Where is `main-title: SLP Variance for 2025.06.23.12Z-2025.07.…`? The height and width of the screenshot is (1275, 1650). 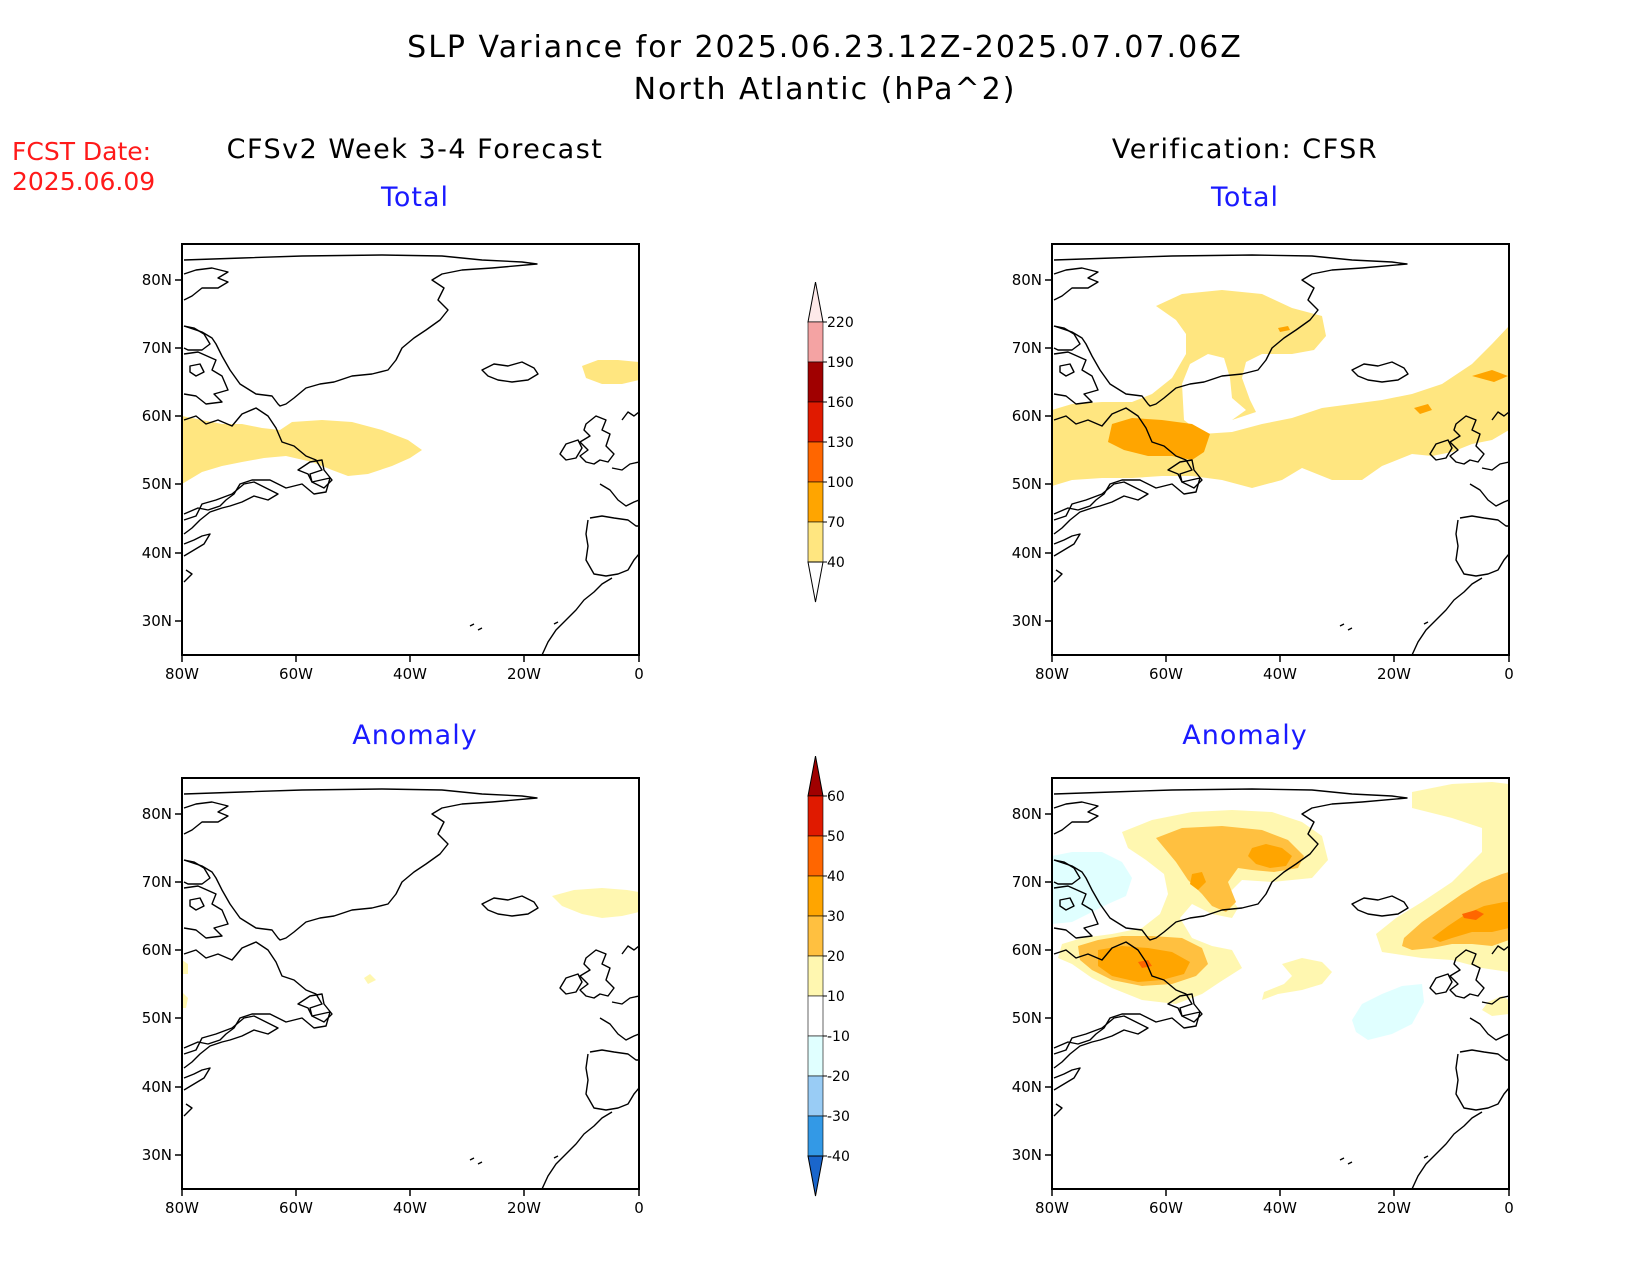 main-title: SLP Variance for 2025.06.23.12Z-2025.07.… is located at coordinates (825, 47).